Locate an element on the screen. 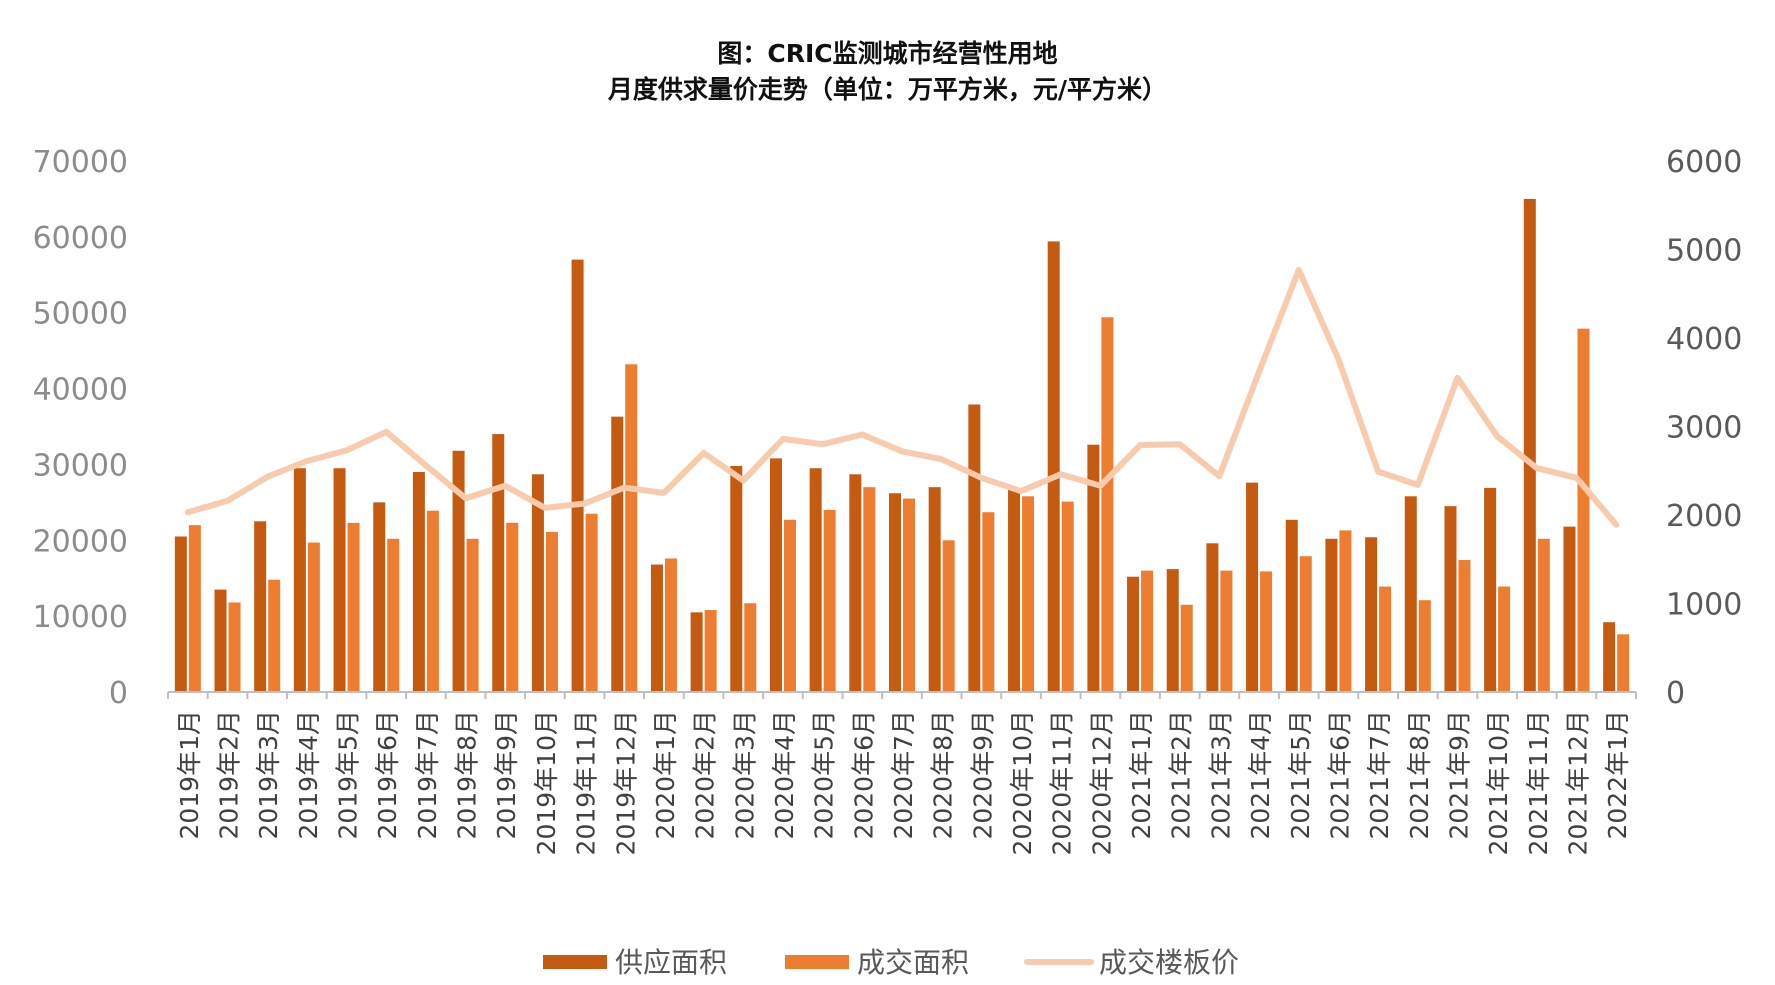 The image size is (1775, 985). right-axis-tick-label: 5000 is located at coordinates (1704, 251).